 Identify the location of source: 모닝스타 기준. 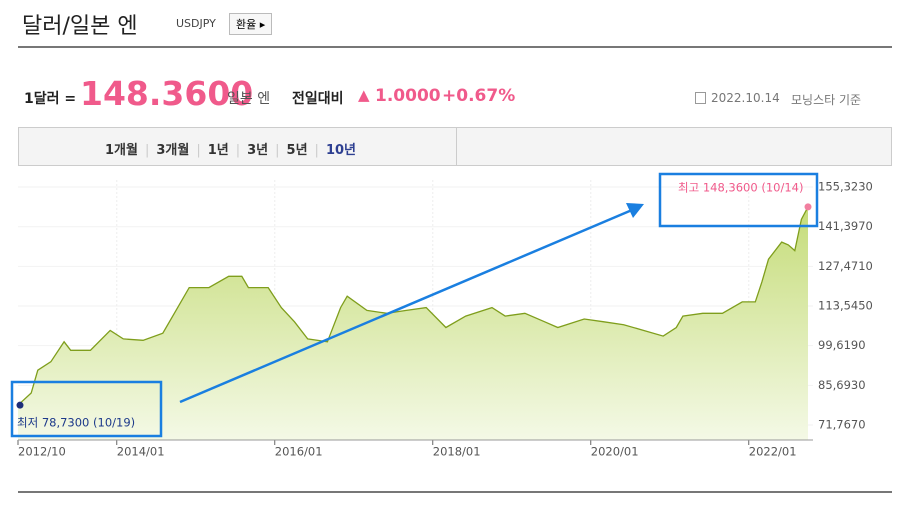
(826, 100).